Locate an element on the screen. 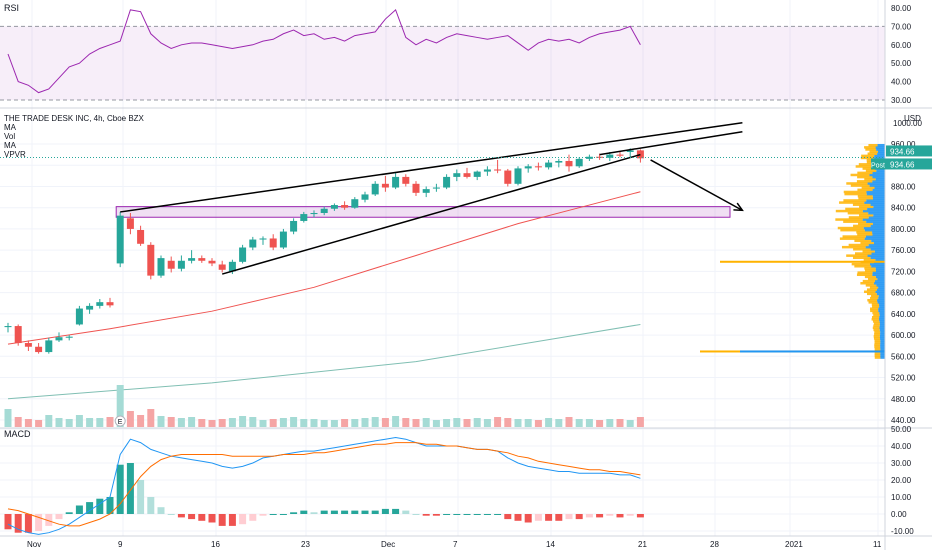 The image size is (932, 550). indicator-vpvr: VPVR is located at coordinates (15, 154).